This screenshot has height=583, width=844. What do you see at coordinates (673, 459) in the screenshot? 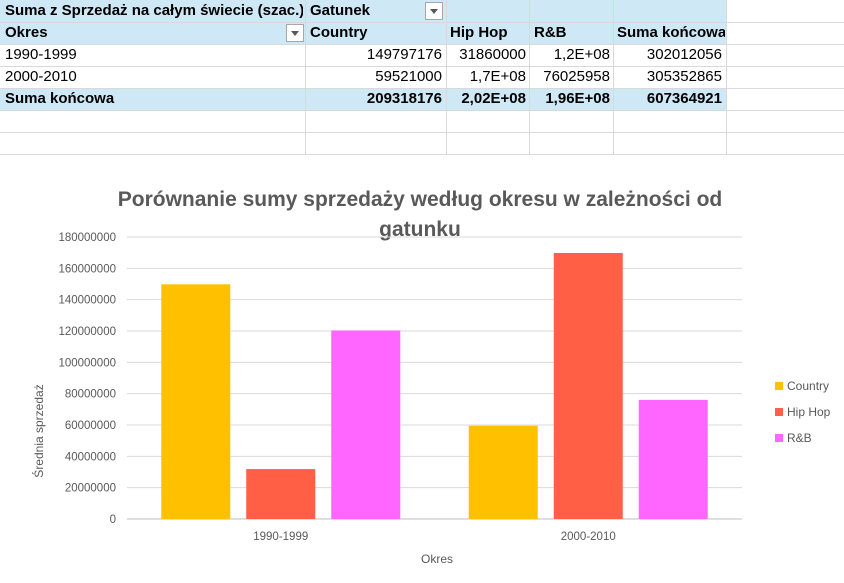
I see `bar-r-b-2000-2010` at bounding box center [673, 459].